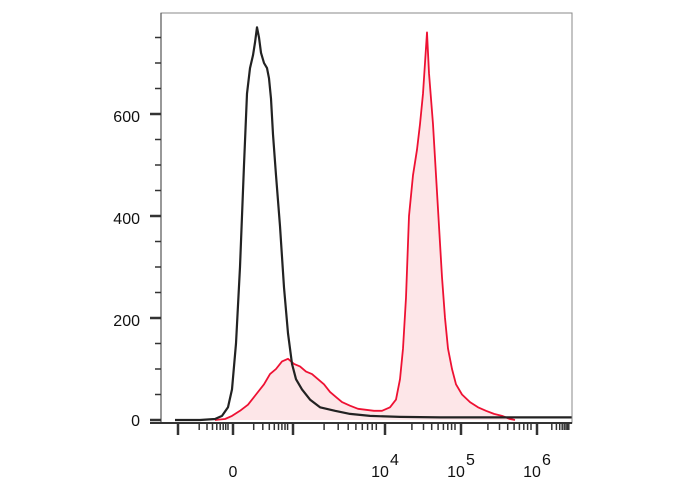 The height and width of the screenshot is (490, 688). What do you see at coordinates (126, 219) in the screenshot?
I see `y-tick-label: 400` at bounding box center [126, 219].